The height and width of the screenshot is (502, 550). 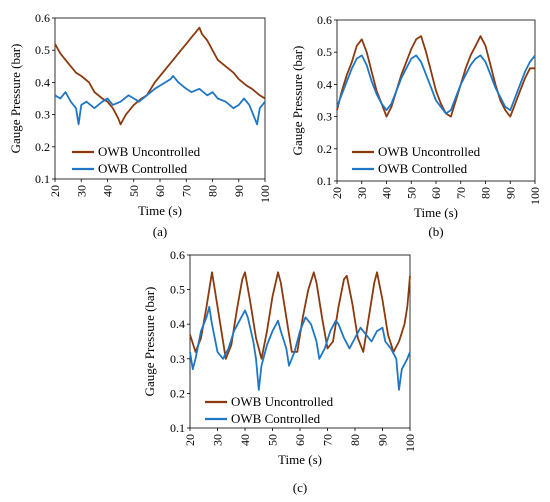 What do you see at coordinates (435, 231) in the screenshot?
I see `panel-label: (b)` at bounding box center [435, 231].